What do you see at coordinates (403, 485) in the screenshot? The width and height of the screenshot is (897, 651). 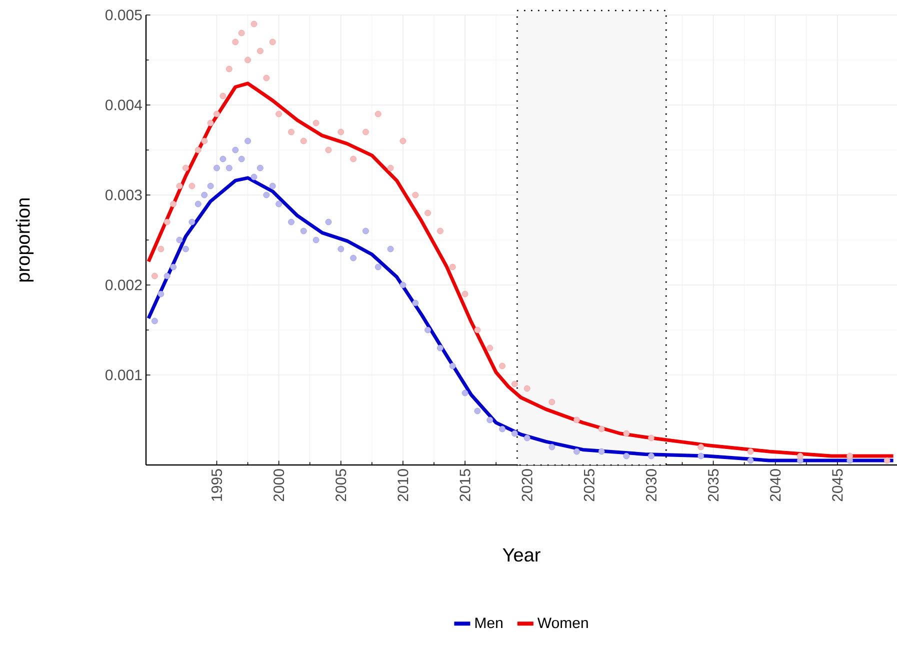 I see `x-tick-label: 2010` at bounding box center [403, 485].